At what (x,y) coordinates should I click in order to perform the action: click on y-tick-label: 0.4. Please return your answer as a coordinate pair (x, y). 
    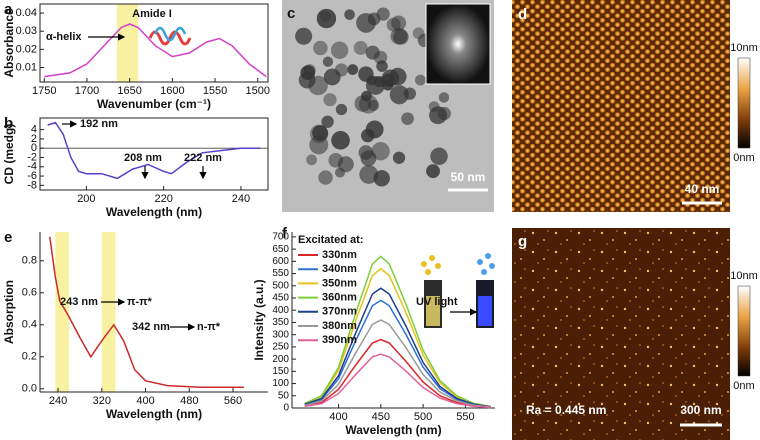
    Looking at the image, I should click on (29, 325).